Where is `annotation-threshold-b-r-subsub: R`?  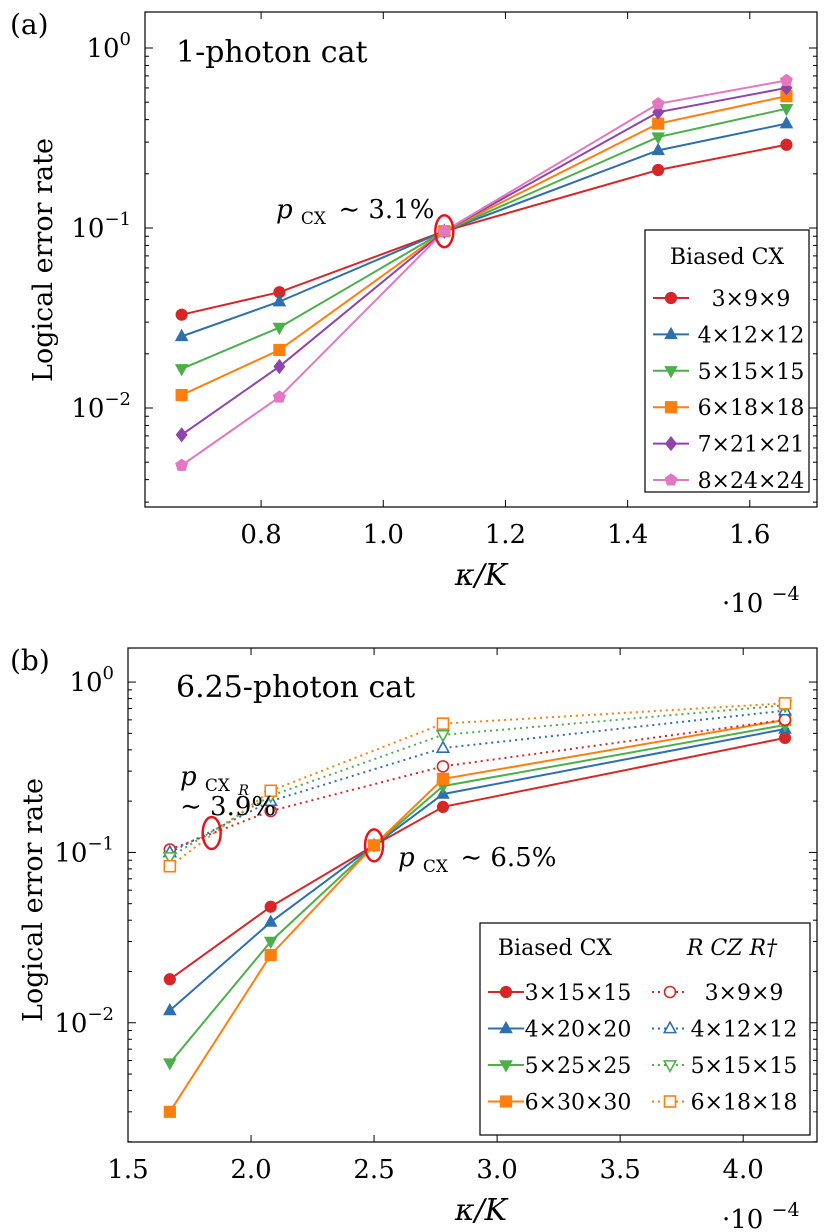
annotation-threshold-b-r-subsub: R is located at coordinates (243, 791).